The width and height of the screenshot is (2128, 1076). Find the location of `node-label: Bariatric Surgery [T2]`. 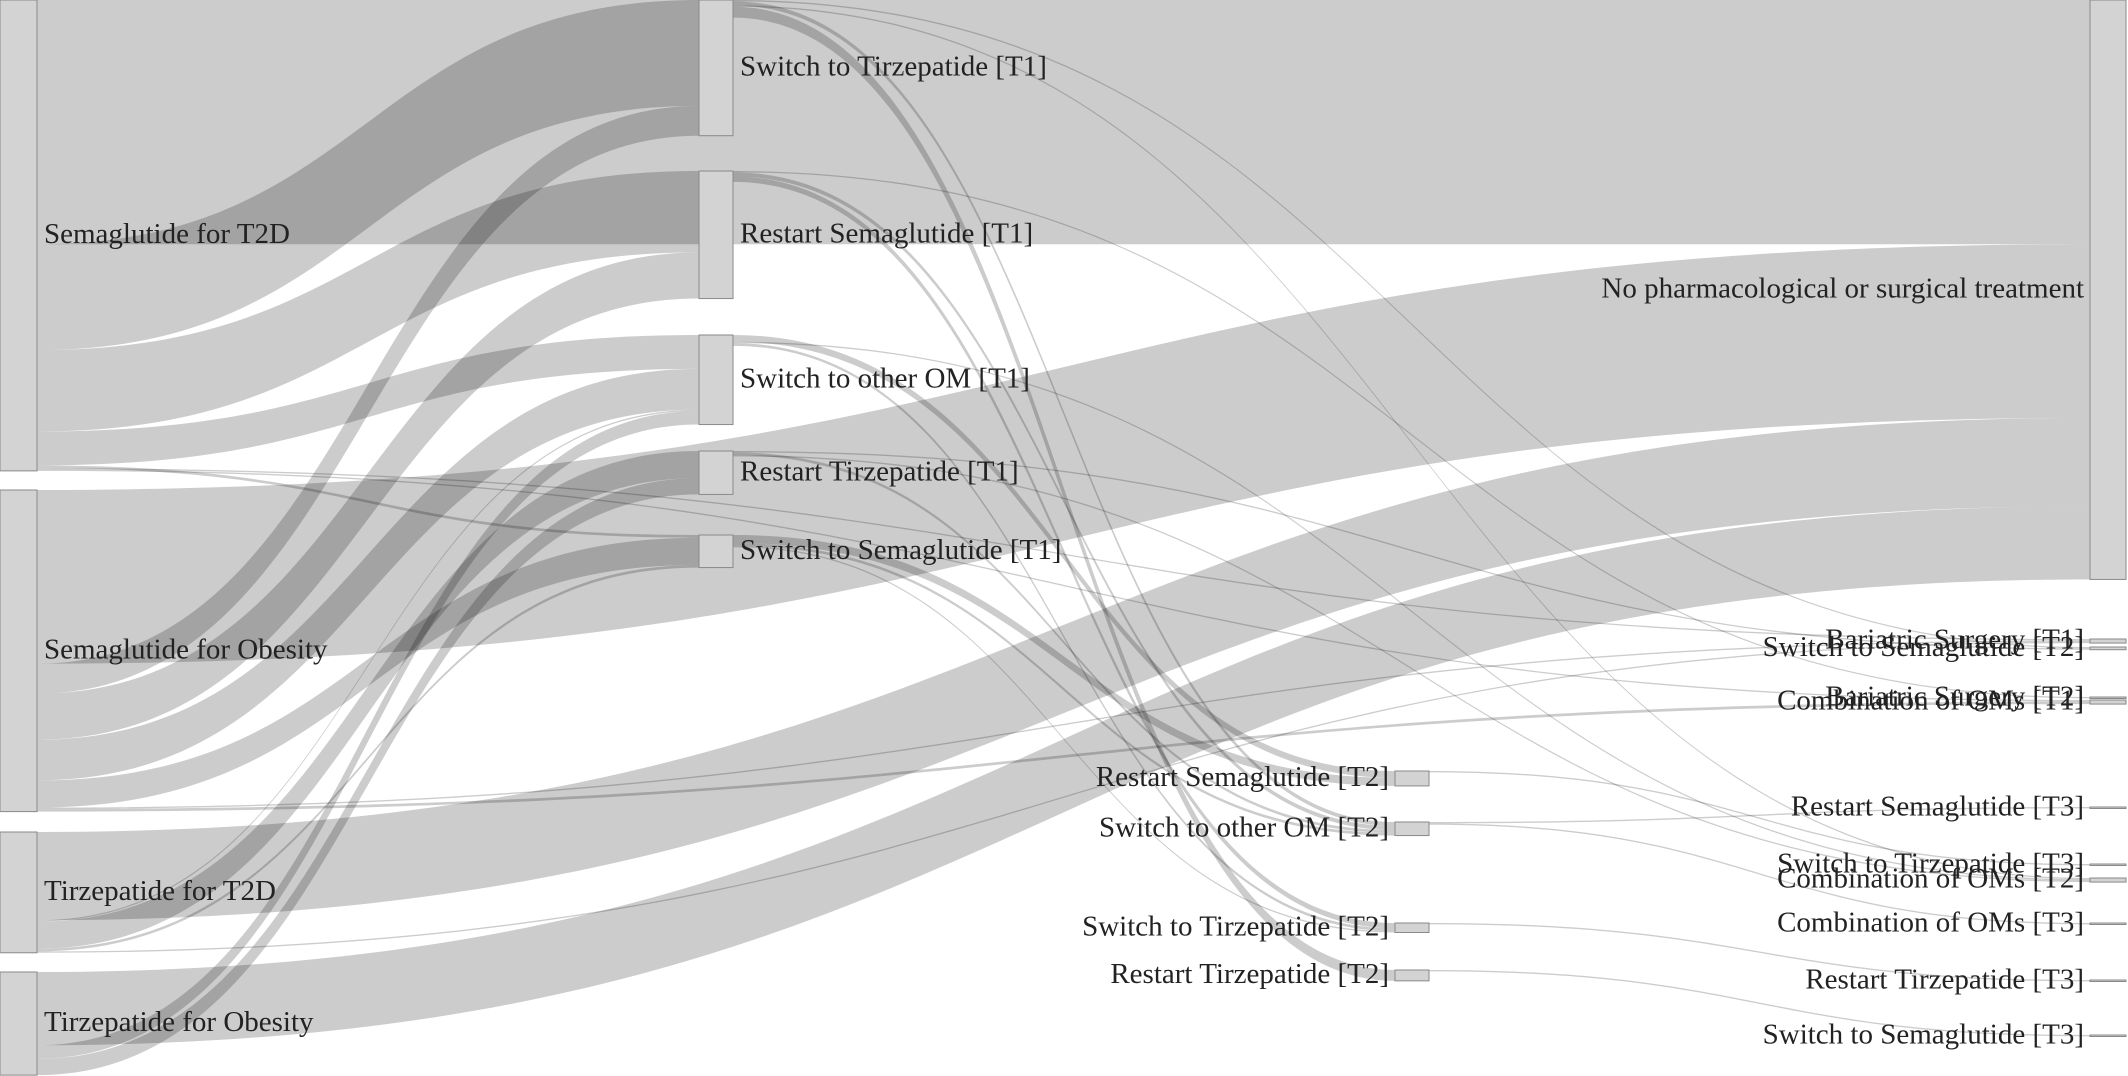

node-label: Bariatric Surgery [T2] is located at coordinates (1954, 696).